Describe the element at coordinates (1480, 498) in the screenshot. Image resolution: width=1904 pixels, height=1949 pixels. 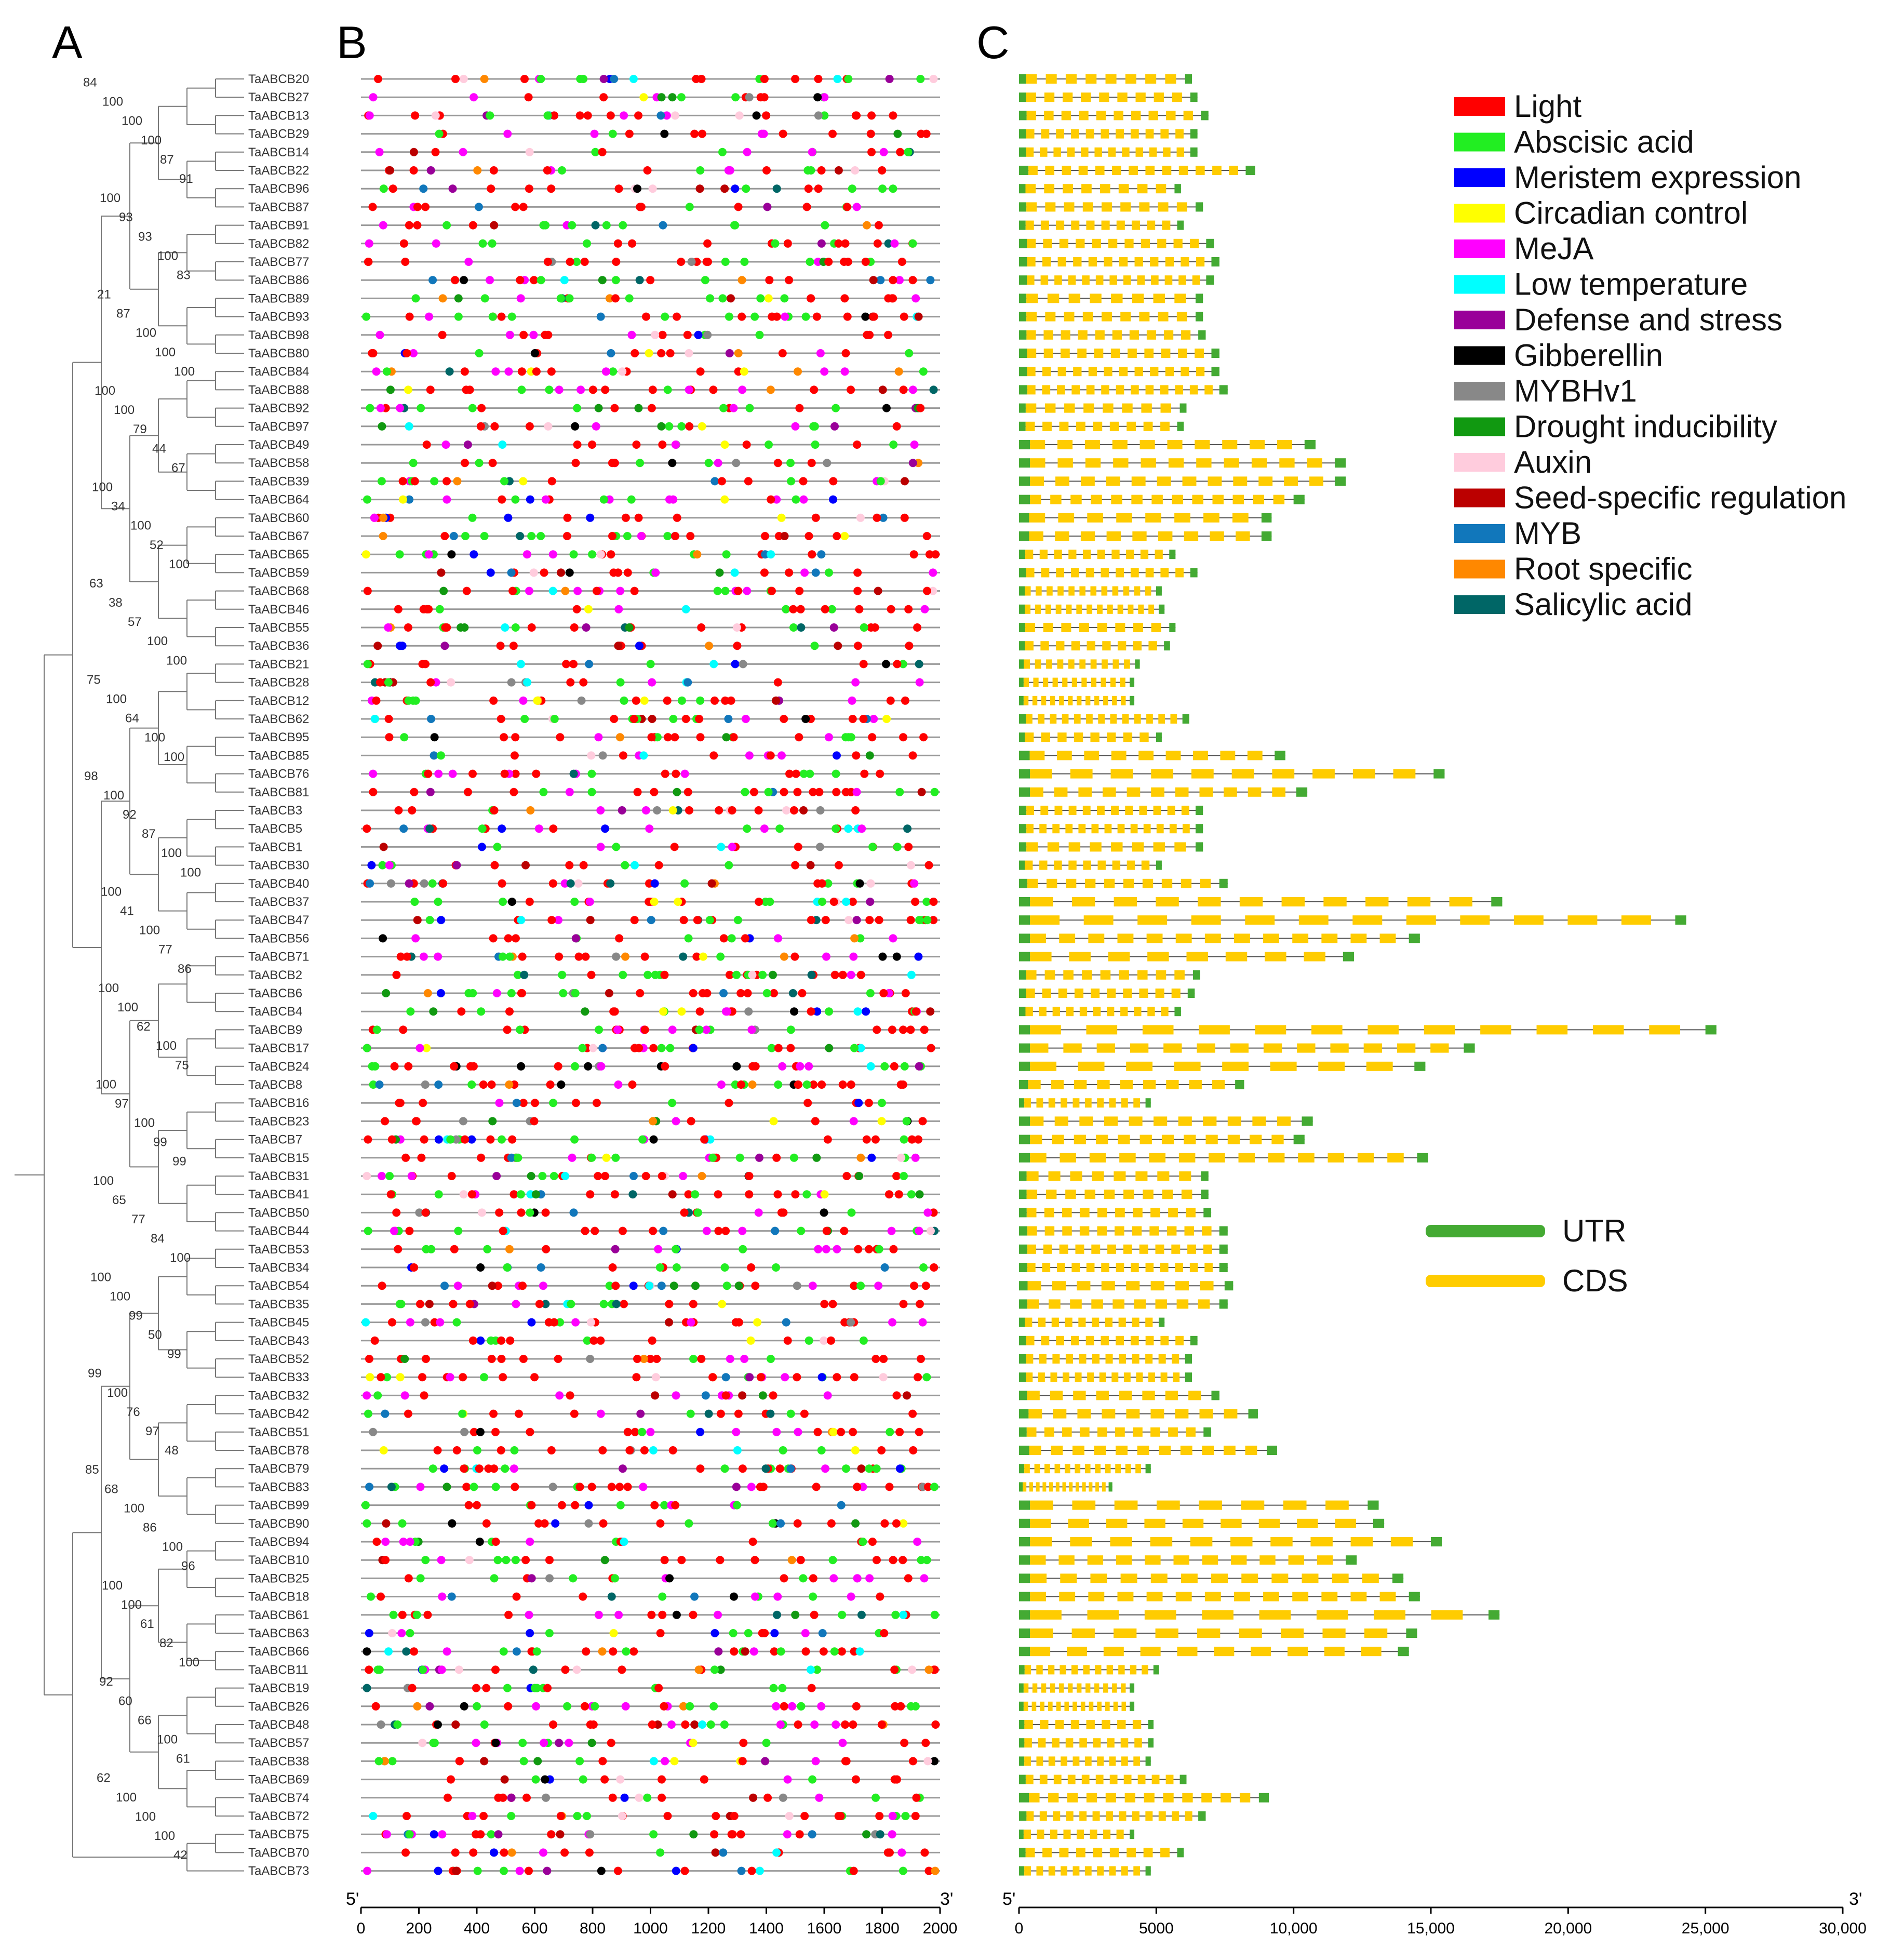
I see `legend-swatch` at that location.